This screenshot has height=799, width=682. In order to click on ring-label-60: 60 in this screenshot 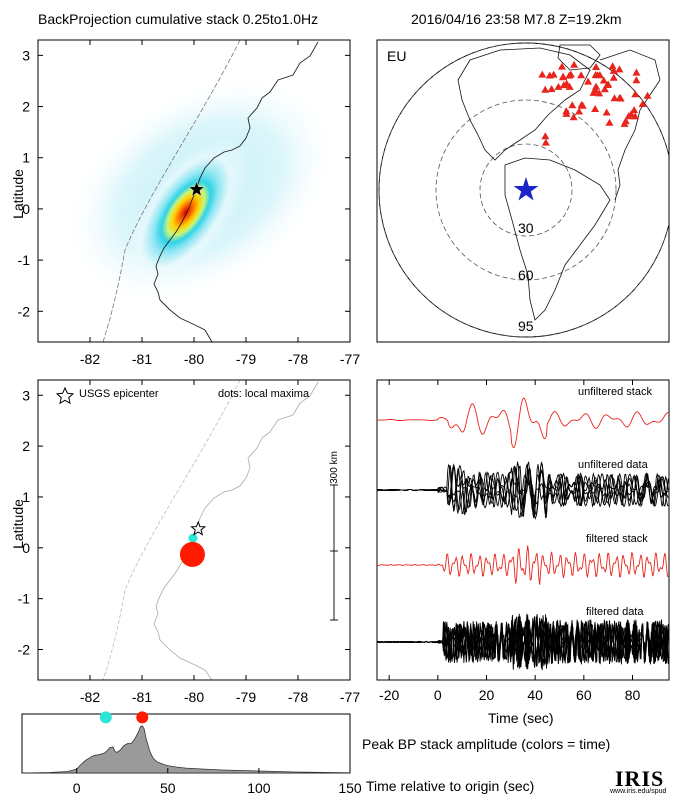, I will do `click(526, 275)`.